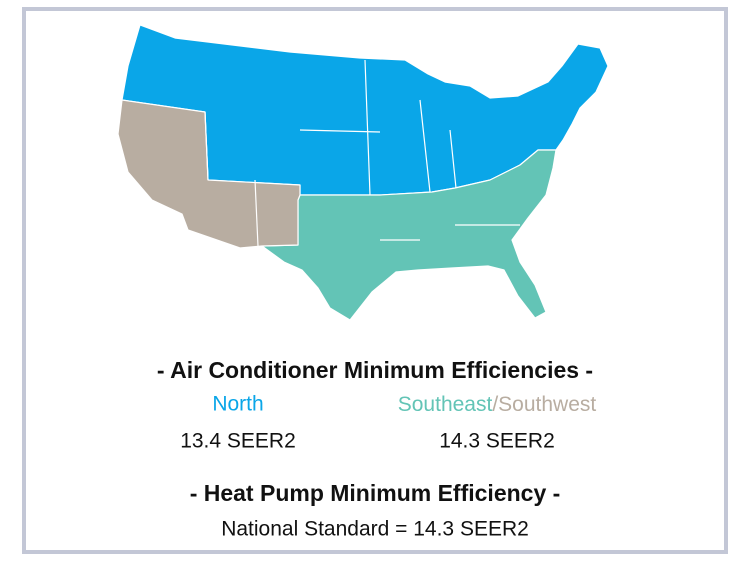 This screenshot has height=563, width=750. Describe the element at coordinates (409, 235) in the screenshot. I see `region-southeast` at that location.